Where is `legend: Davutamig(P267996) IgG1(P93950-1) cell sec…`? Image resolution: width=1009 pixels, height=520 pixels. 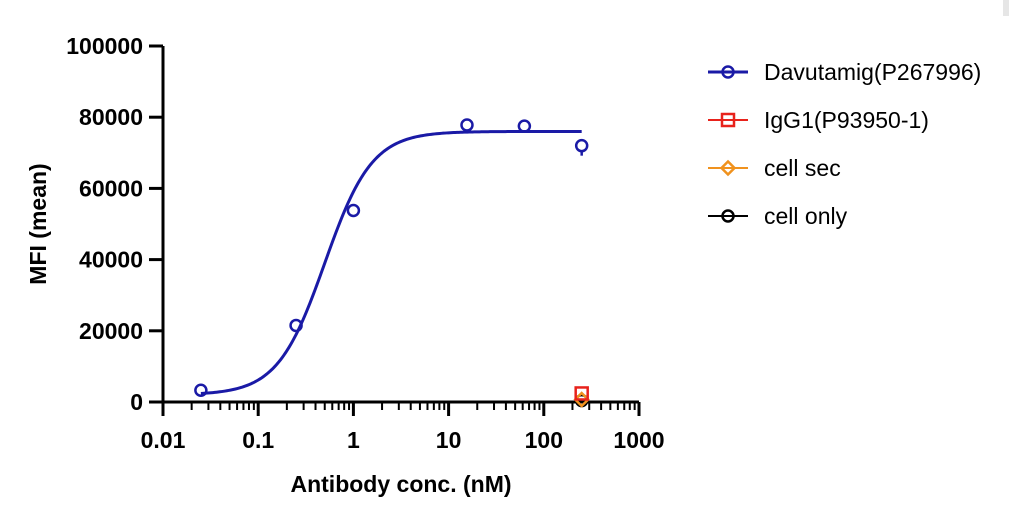
legend: Davutamig(P267996) IgG1(P93950-1) cell sec… is located at coordinates (844, 144).